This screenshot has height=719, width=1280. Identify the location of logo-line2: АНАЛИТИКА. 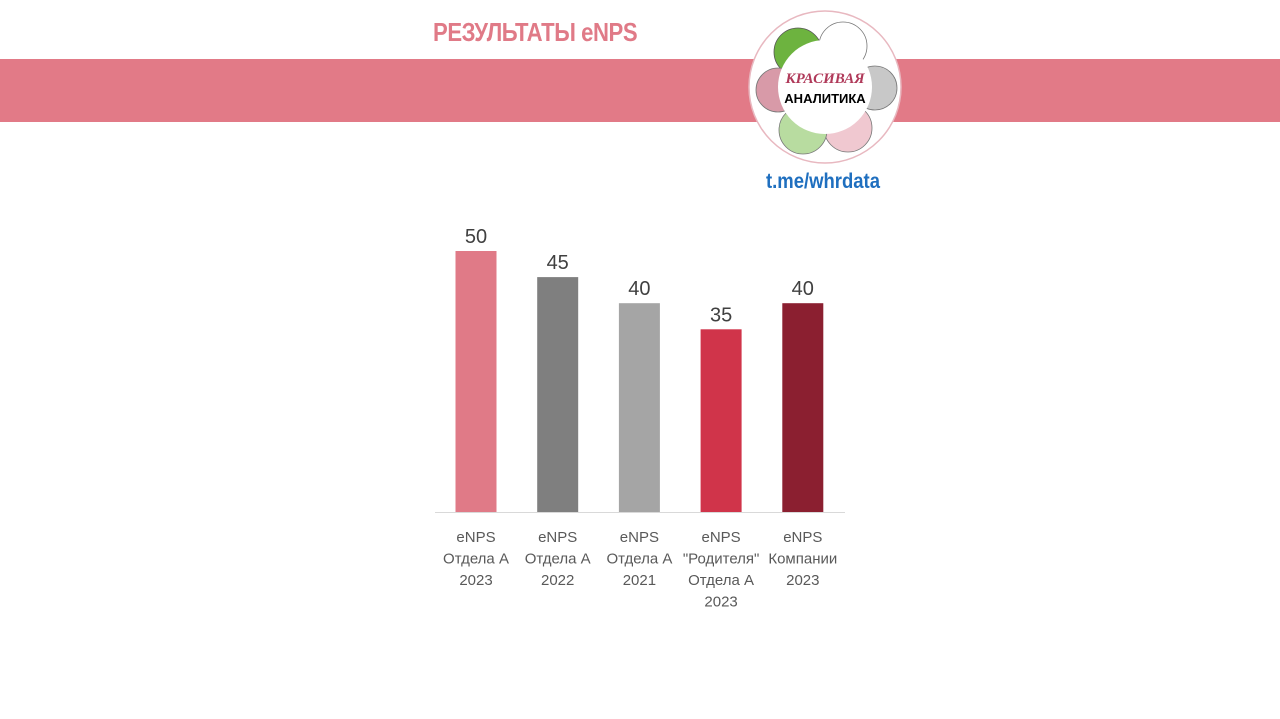
(825, 98).